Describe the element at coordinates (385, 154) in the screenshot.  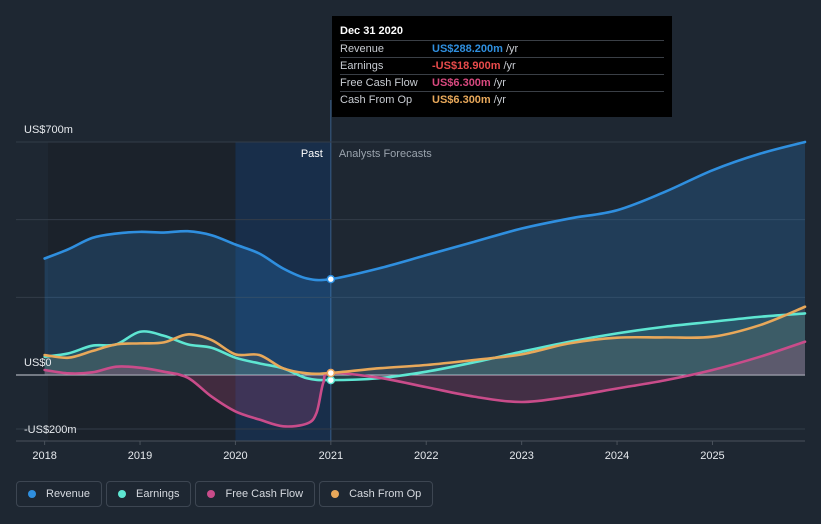
I see `forecast-label: Analysts Forecasts` at that location.